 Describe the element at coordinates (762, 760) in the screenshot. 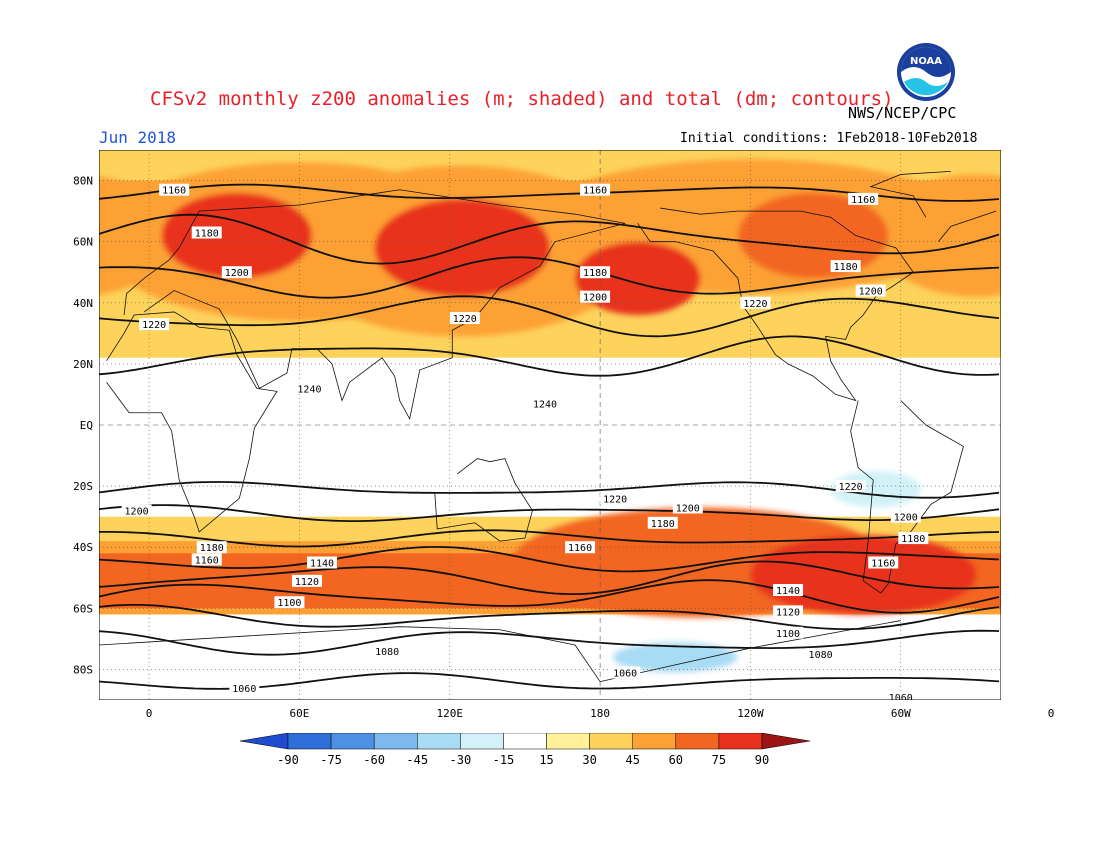

I see `colorbar-label: 90` at that location.